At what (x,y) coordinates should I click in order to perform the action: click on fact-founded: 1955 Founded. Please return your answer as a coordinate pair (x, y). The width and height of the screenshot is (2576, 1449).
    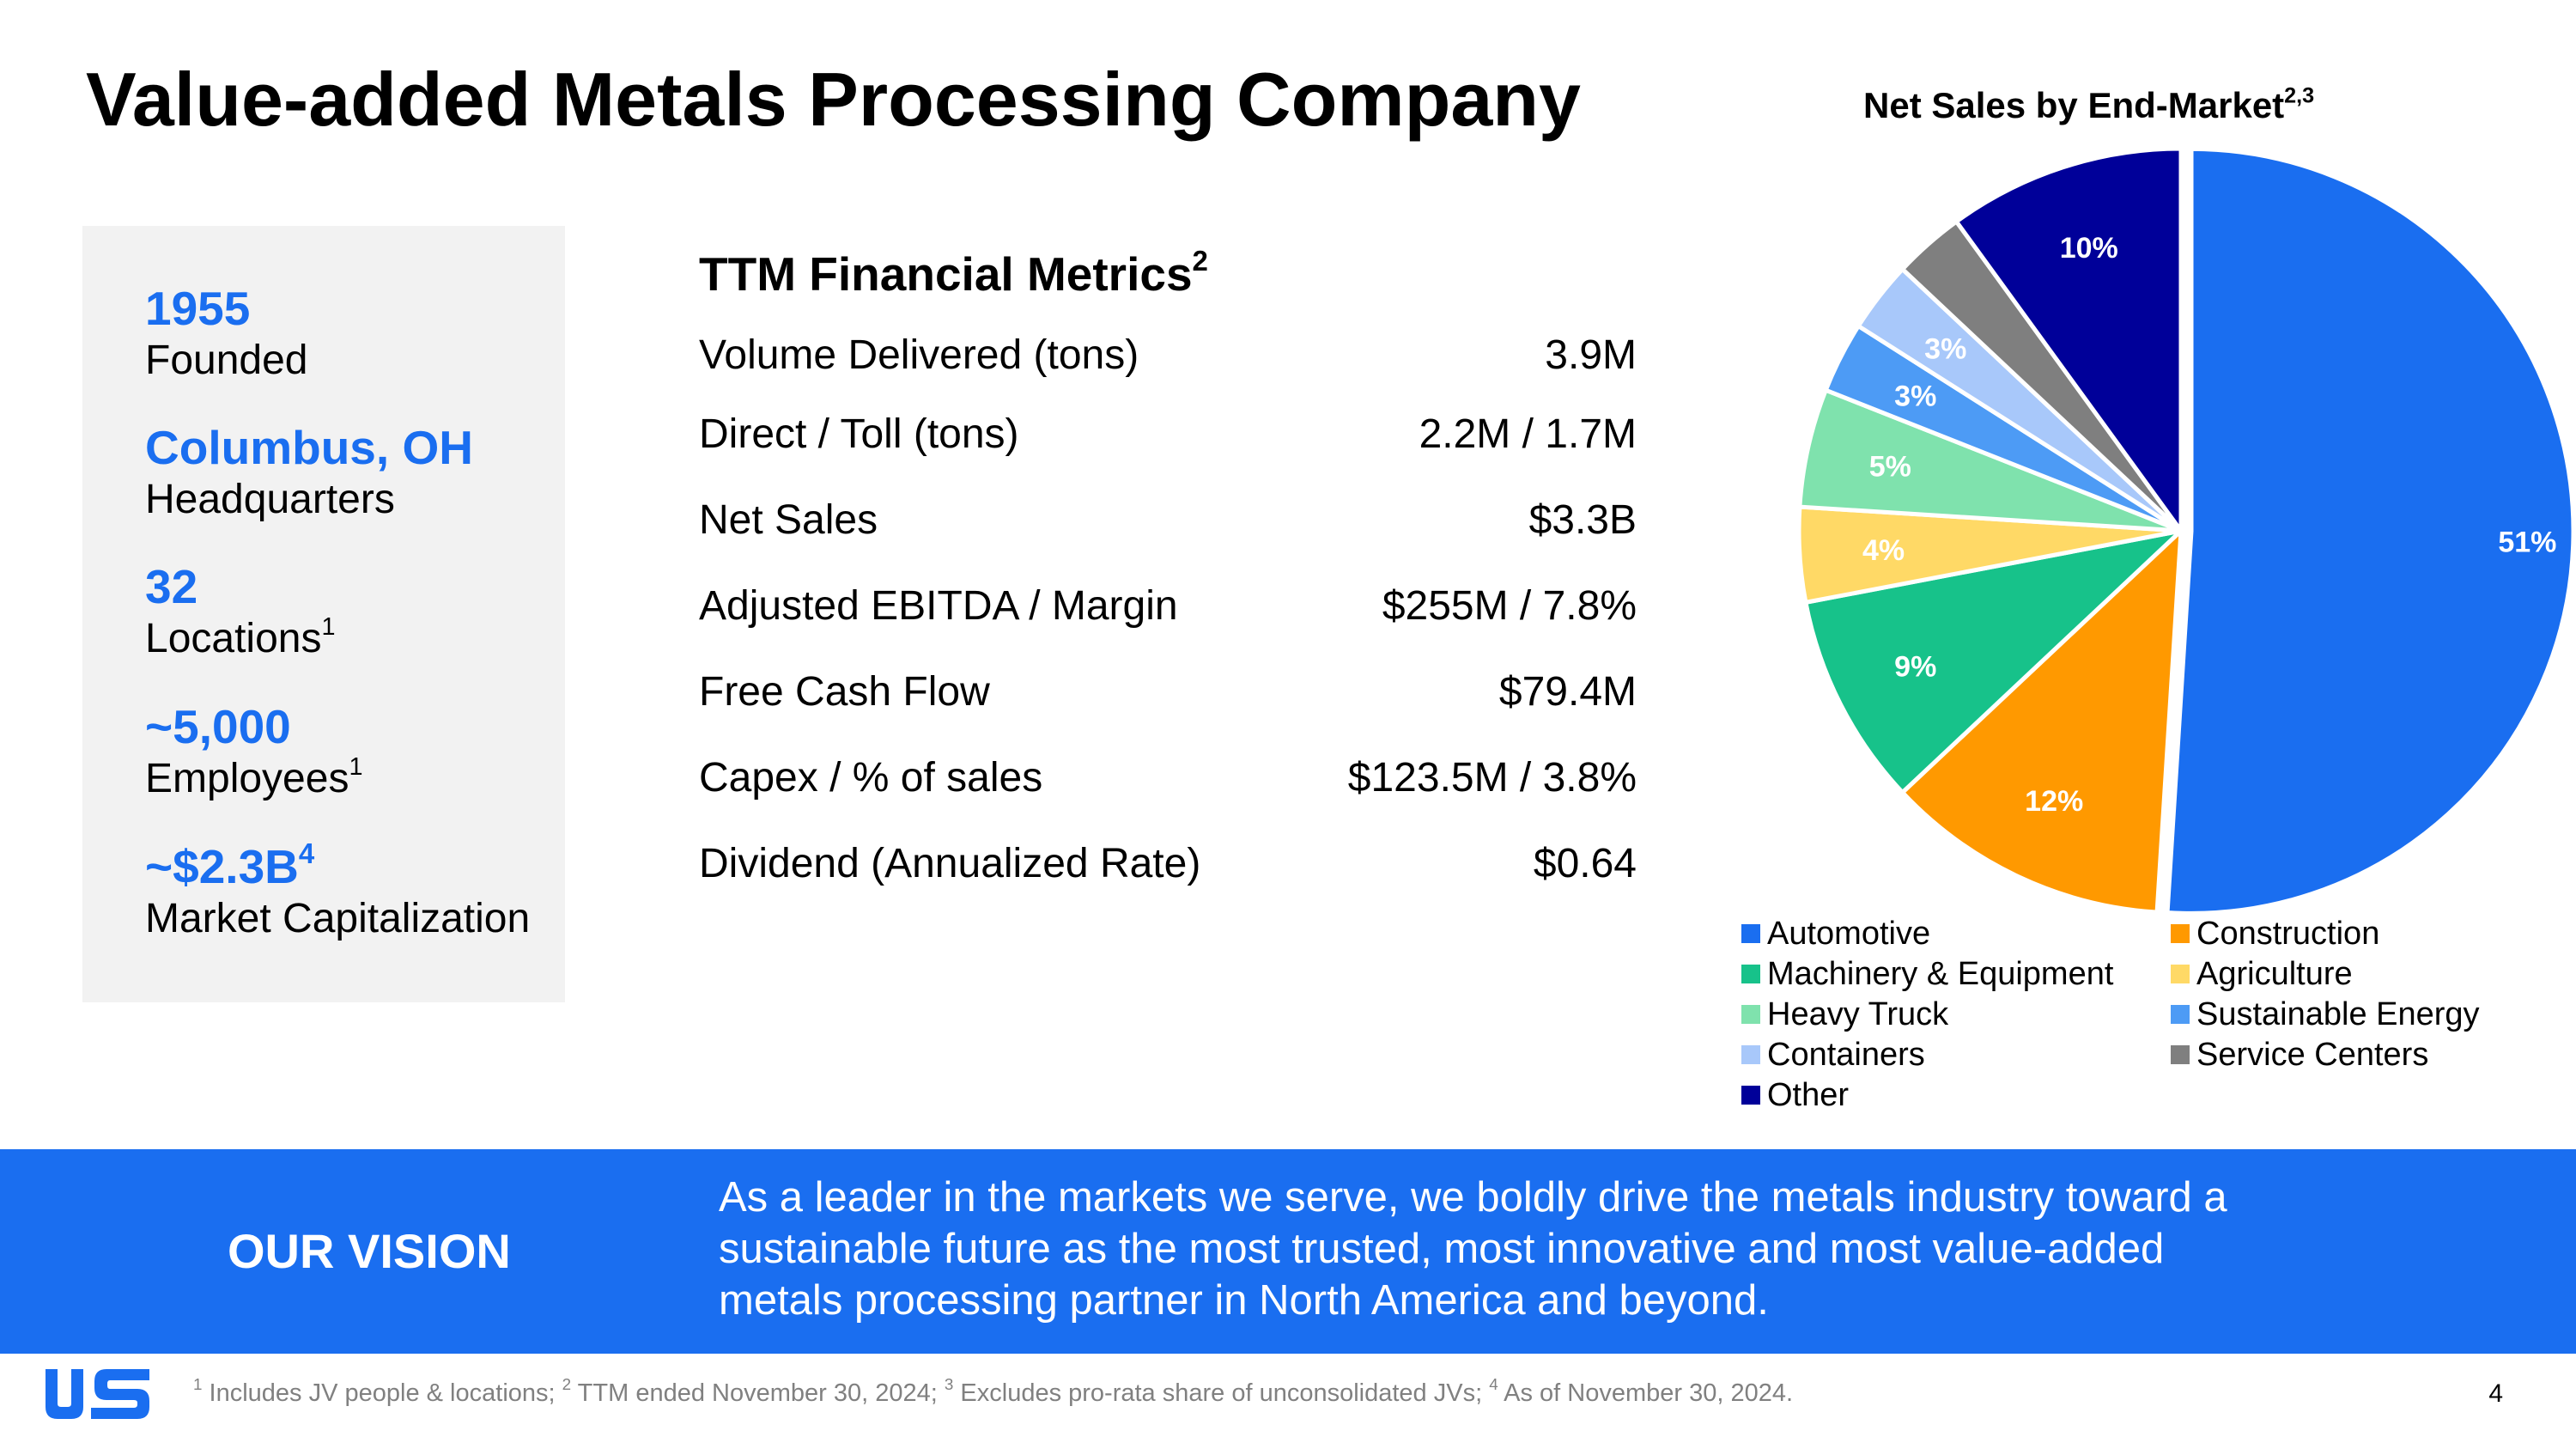
    Looking at the image, I should click on (227, 334).